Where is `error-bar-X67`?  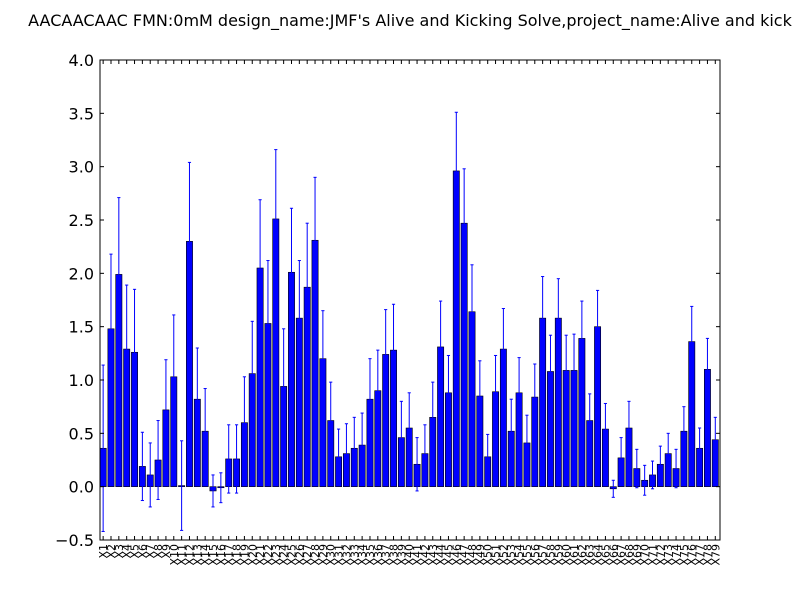
error-bar-X67 is located at coordinates (621, 458).